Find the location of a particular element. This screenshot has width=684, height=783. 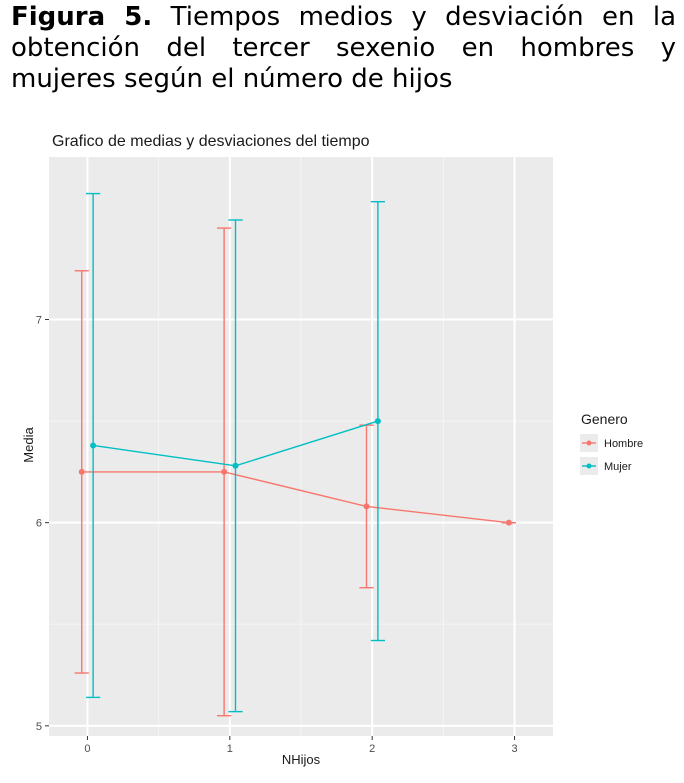

legend-item-mujer: Mujer is located at coordinates (606, 466).